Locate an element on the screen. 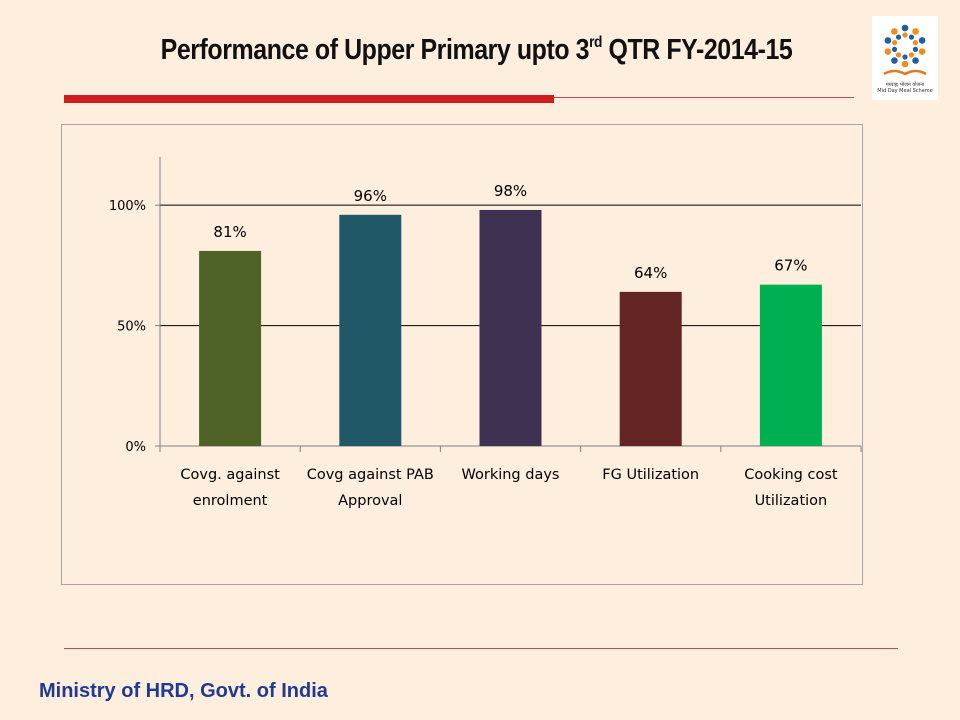 The image size is (960, 720). logo-caption-english: Mid Day Meal Scheme is located at coordinates (905, 91).